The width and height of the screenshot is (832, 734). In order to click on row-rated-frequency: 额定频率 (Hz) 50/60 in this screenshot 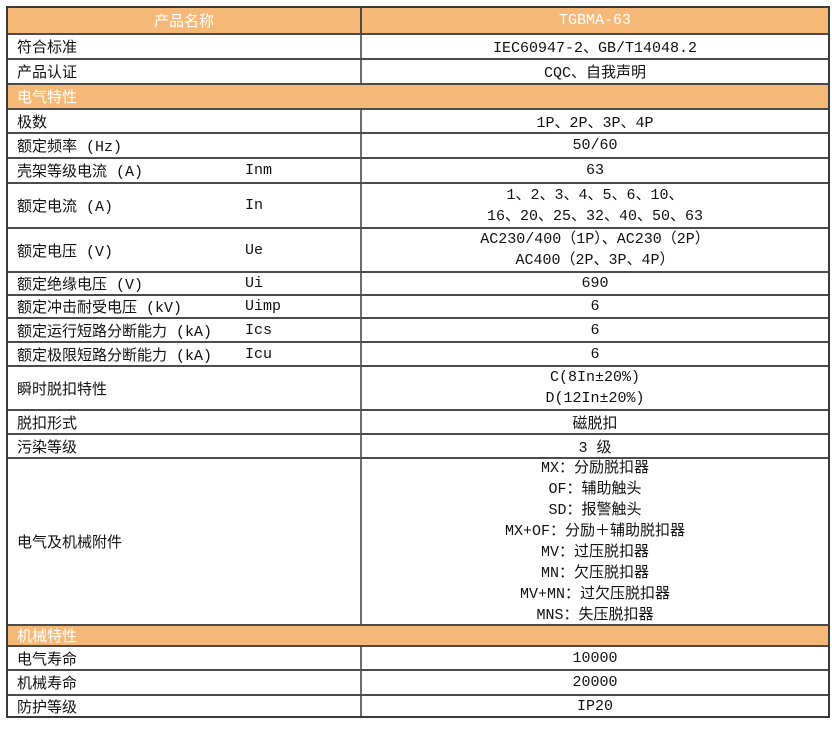, I will do `click(418, 146)`.